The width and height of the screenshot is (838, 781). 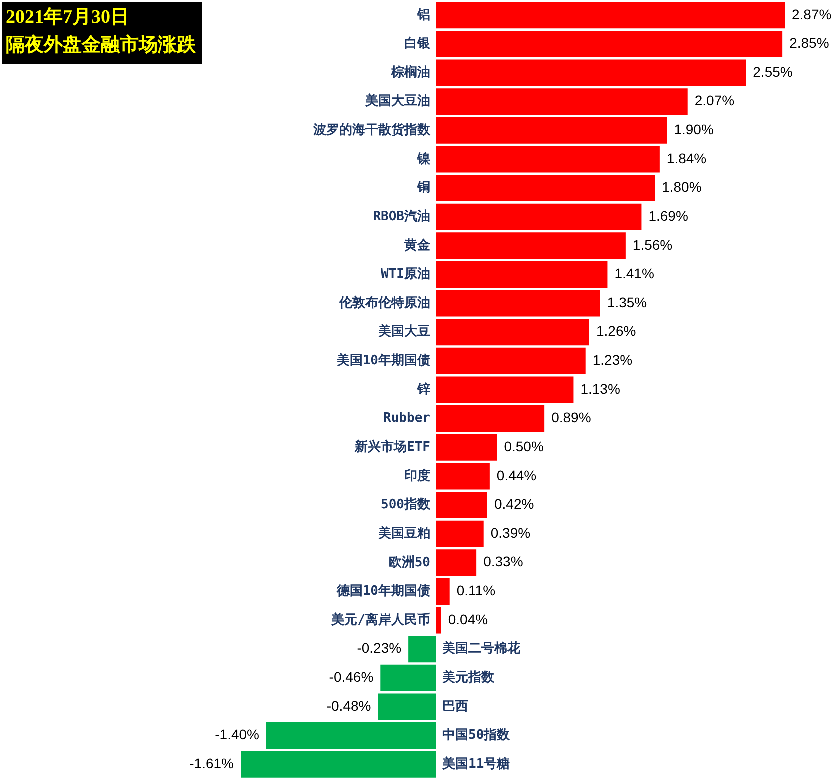 What do you see at coordinates (237, 734) in the screenshot?
I see `data-label: -1.40%` at bounding box center [237, 734].